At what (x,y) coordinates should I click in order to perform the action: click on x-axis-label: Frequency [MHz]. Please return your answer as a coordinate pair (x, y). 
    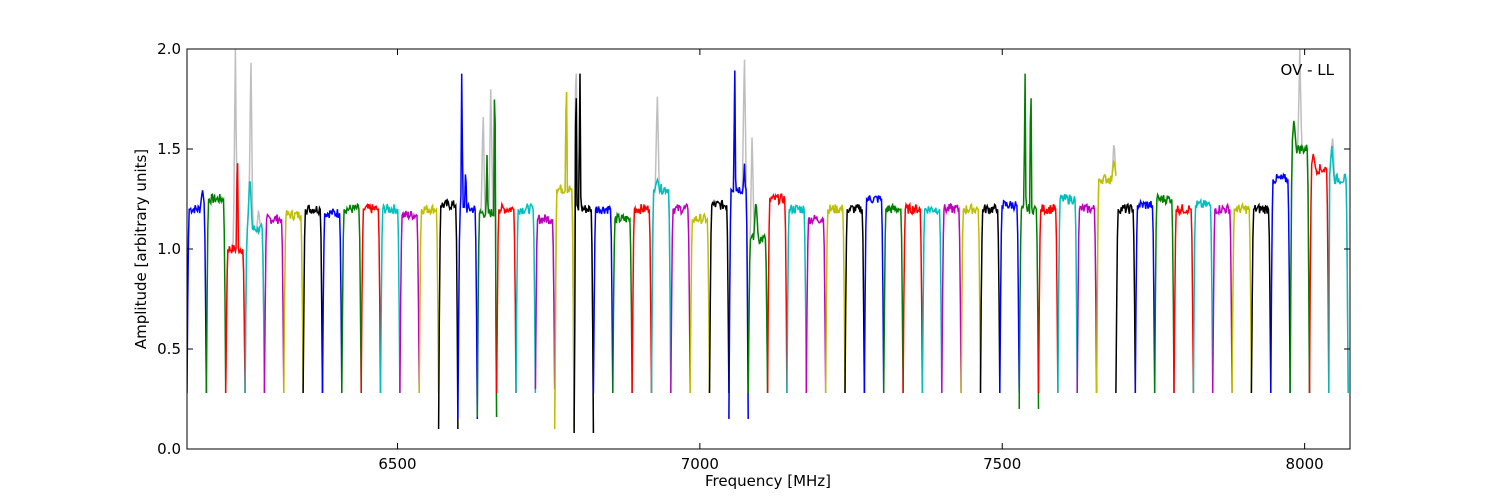
    Looking at the image, I should click on (768, 481).